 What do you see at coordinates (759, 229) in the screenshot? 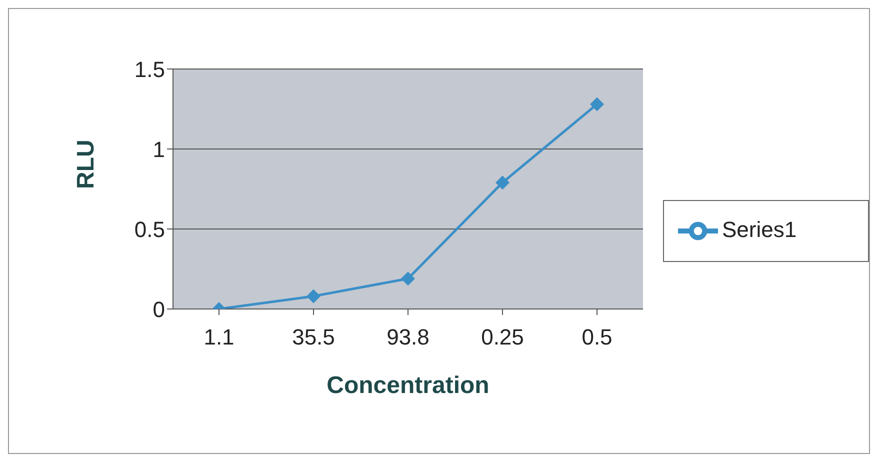
I see `legend-label: Series1` at bounding box center [759, 229].